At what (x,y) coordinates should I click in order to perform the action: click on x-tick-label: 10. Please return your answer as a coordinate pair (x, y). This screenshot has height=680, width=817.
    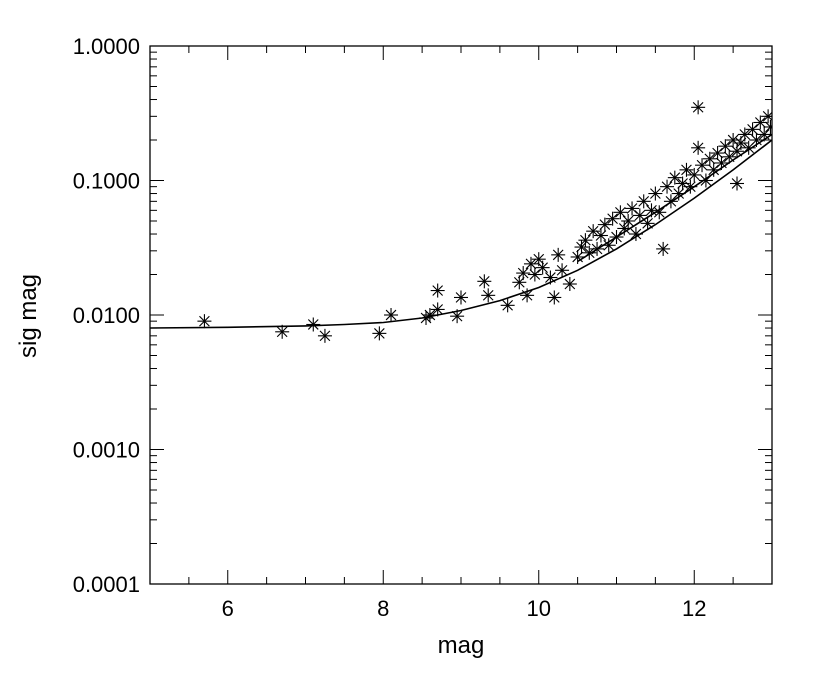
    Looking at the image, I should click on (539, 608).